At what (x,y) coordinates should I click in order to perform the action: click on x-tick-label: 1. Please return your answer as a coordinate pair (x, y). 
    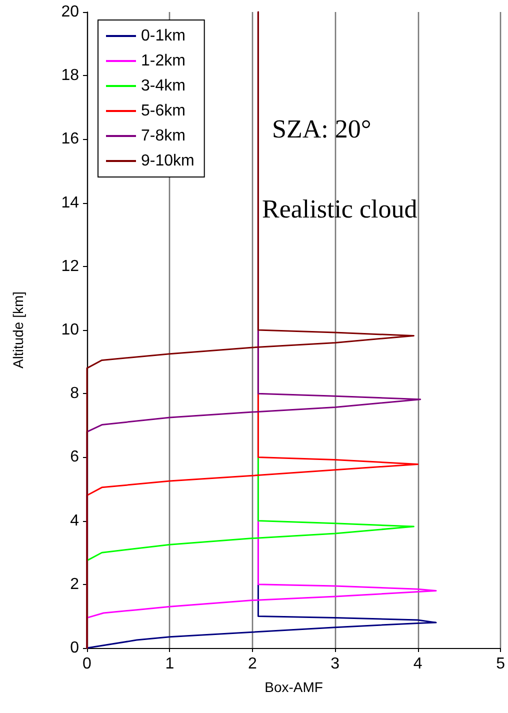
    Looking at the image, I should click on (169, 664).